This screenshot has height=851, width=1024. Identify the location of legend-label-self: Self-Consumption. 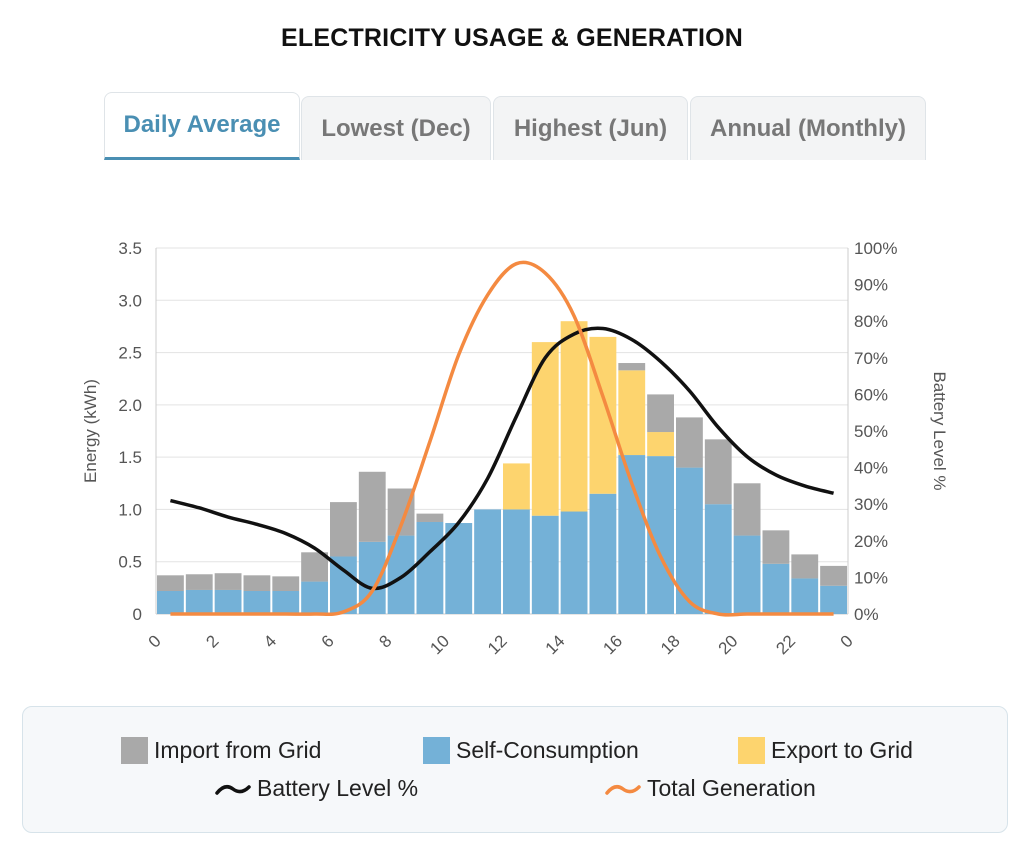
(547, 750).